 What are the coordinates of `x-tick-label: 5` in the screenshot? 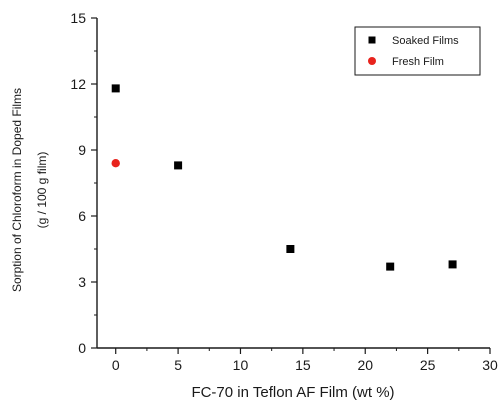 It's located at (178, 365).